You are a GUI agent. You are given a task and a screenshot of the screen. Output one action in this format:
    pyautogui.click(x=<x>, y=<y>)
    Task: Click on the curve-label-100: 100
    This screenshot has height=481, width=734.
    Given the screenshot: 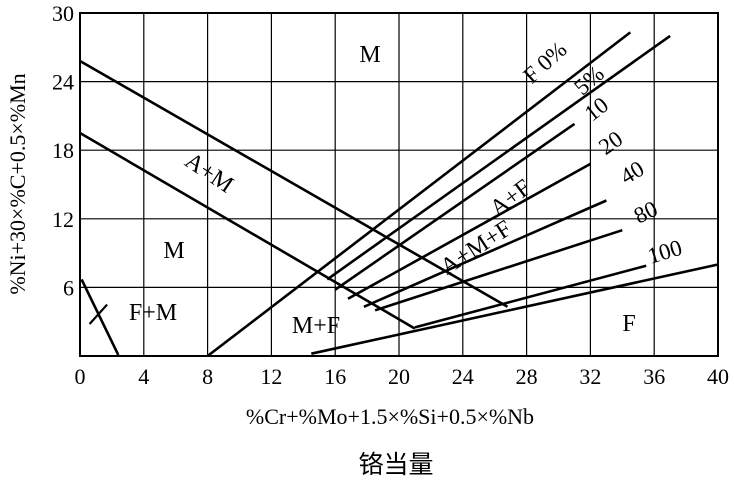 What is the action you would take?
    pyautogui.click(x=665, y=252)
    